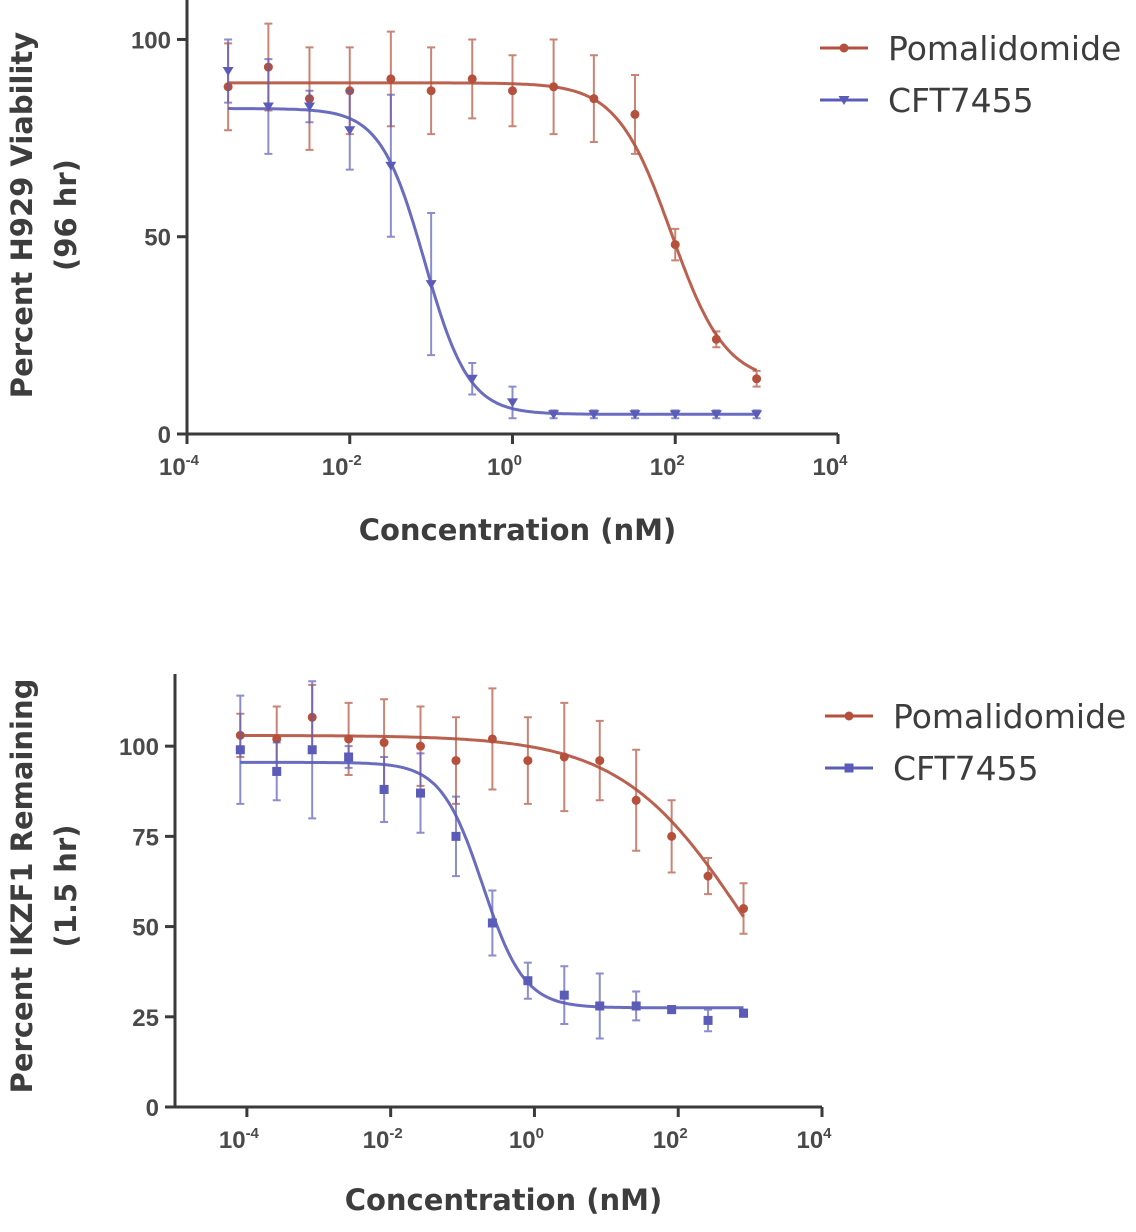  Describe the element at coordinates (395, 1133) in the screenshot. I see `tick-exponent: -2` at that location.